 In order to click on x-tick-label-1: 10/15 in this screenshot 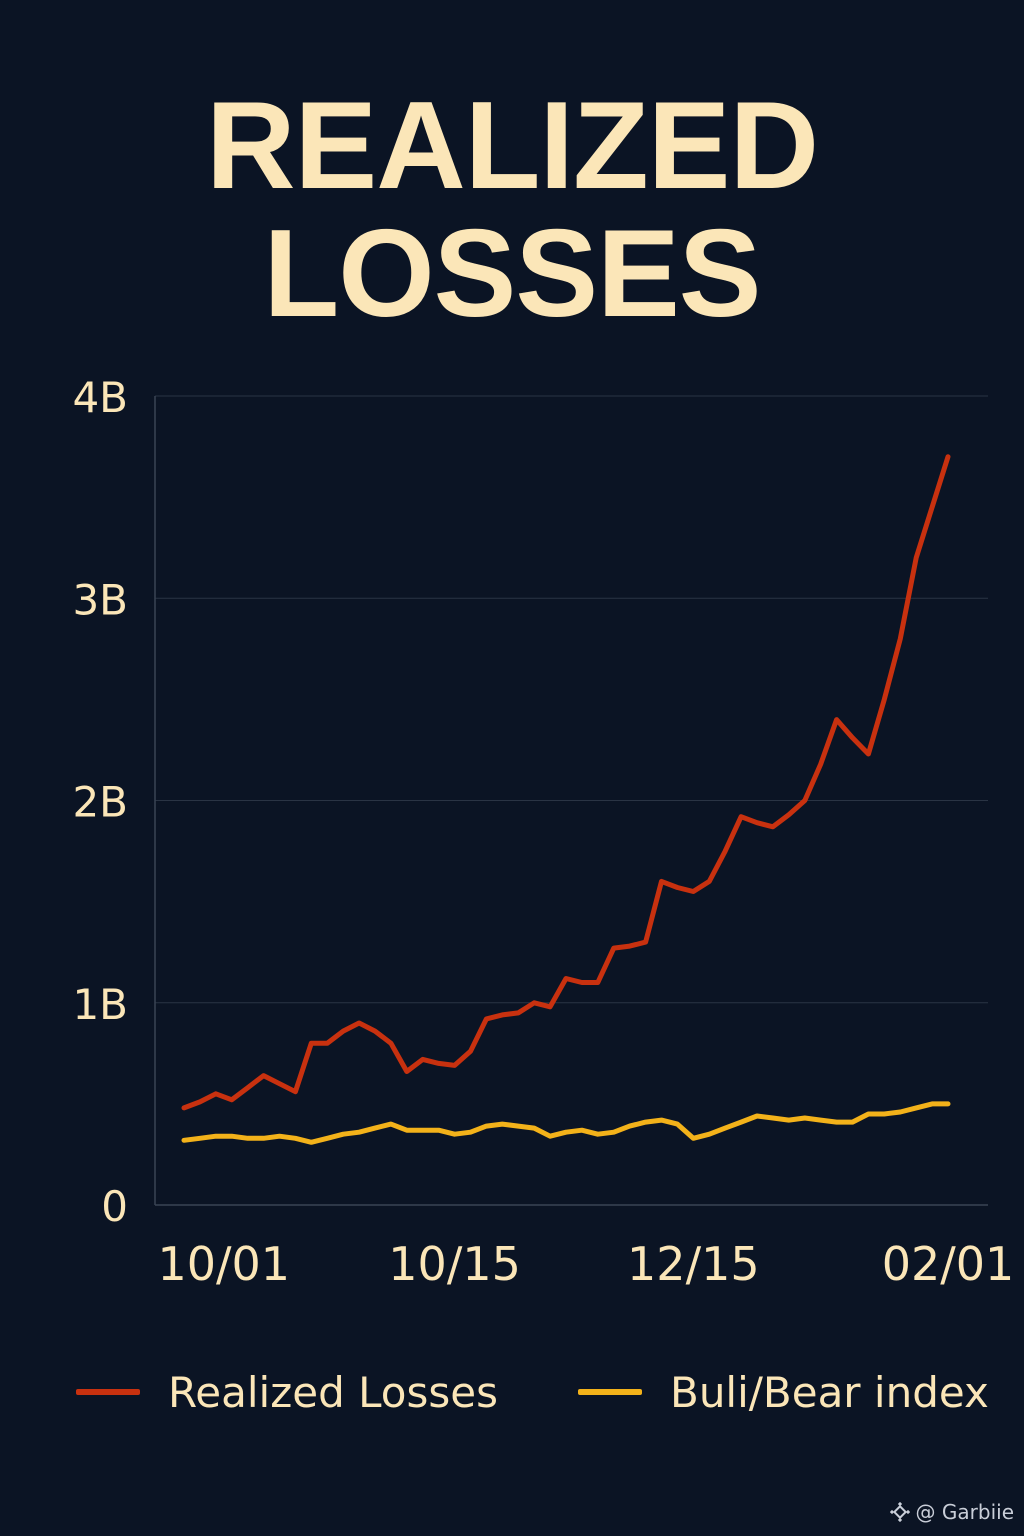, I will do `click(454, 1264)`.